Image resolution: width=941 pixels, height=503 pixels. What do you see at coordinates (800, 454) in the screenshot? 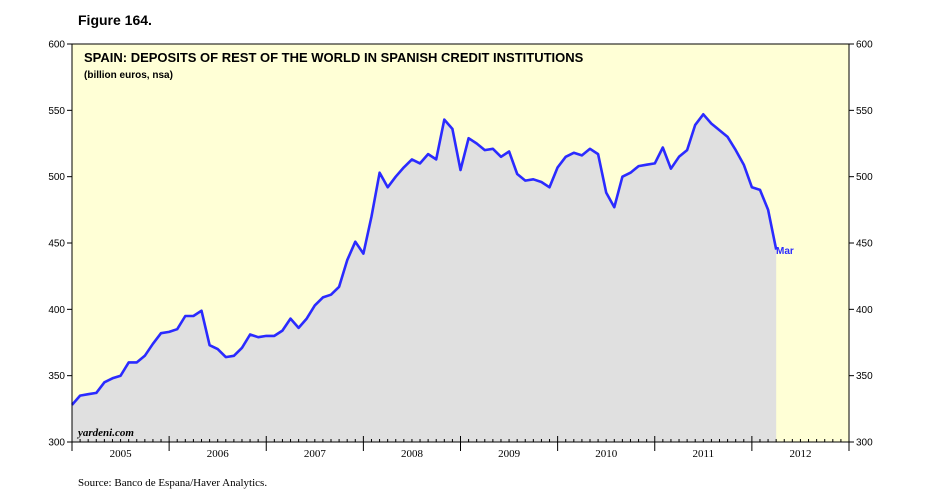
I see `x-tick-label: 2012` at bounding box center [800, 454].